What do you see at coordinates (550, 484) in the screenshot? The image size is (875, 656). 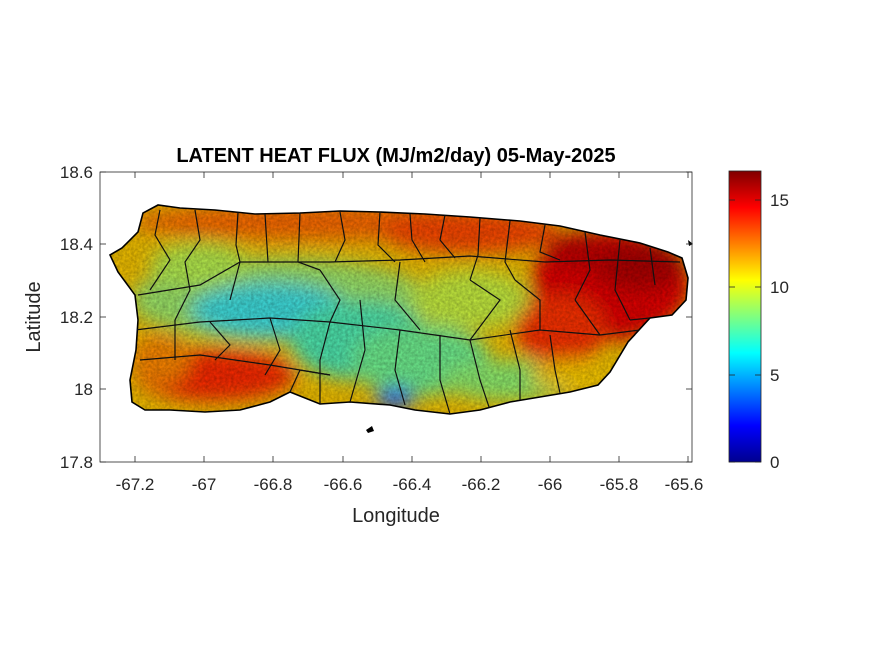 I see `x-tick-label: -66` at bounding box center [550, 484].